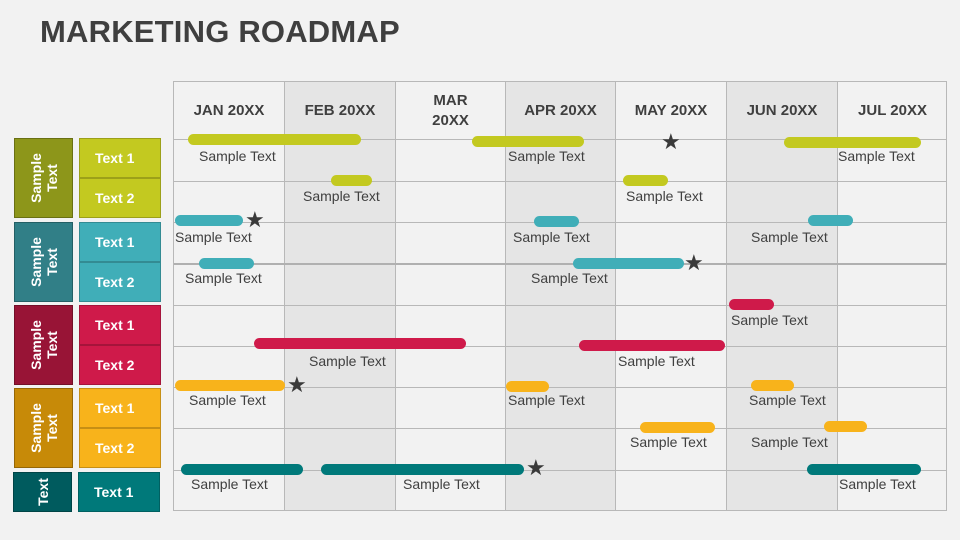  Describe the element at coordinates (782, 296) in the screenshot. I see `col-jun: JUN 20XX` at that location.